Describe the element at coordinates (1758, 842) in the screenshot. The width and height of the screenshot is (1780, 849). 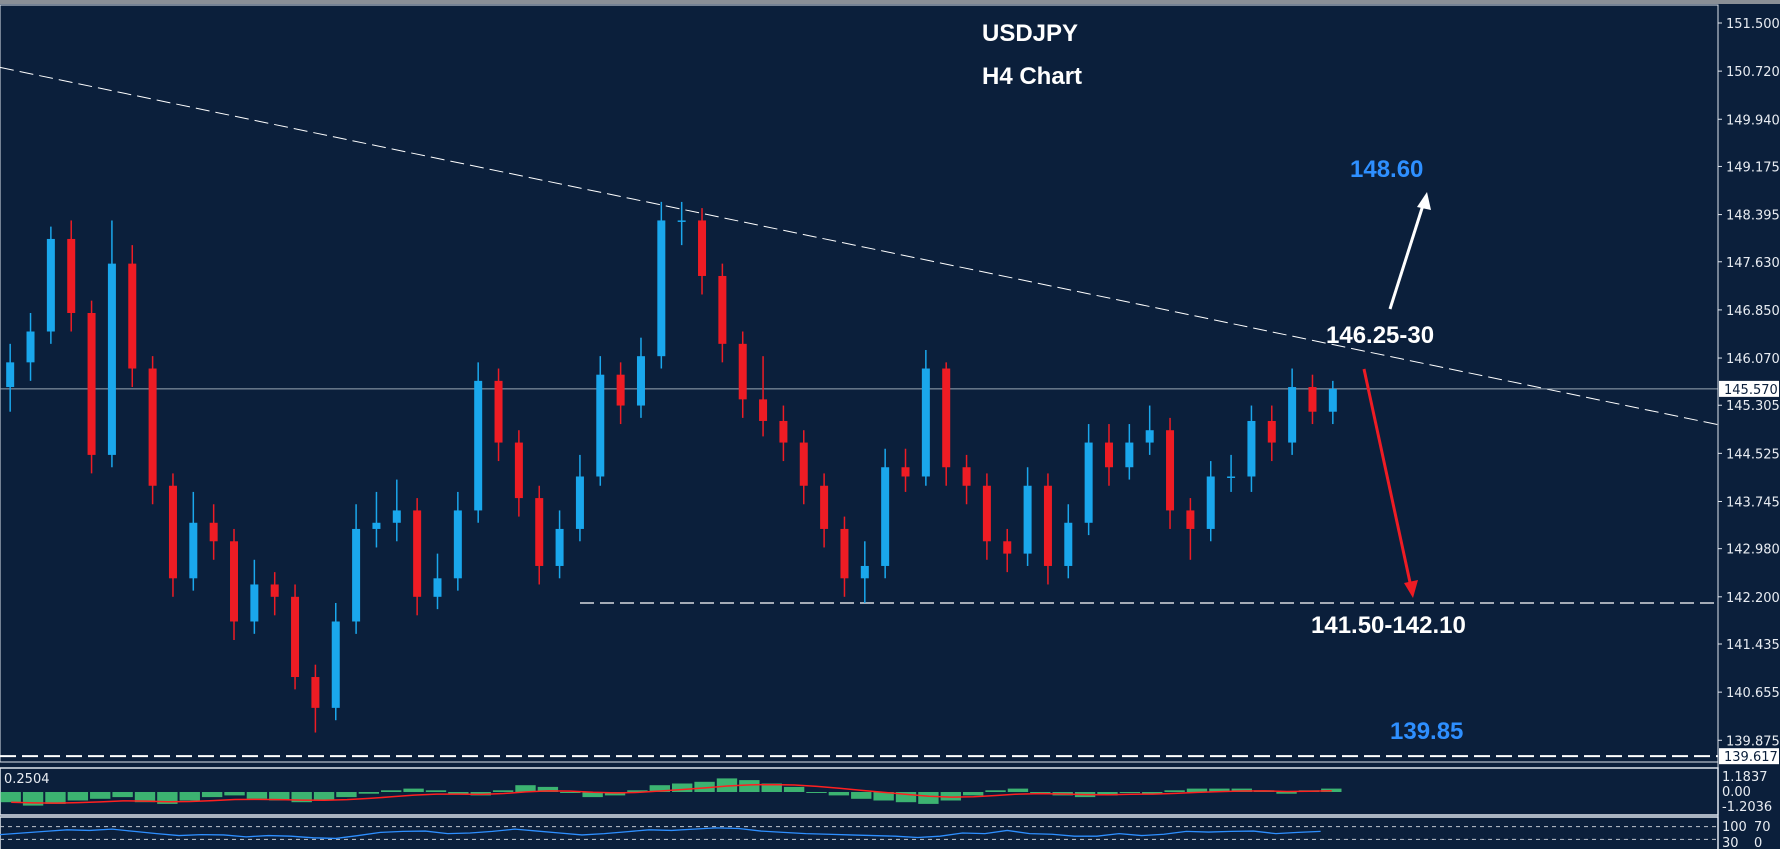
I see `oscillator-axis-label: 0` at that location.